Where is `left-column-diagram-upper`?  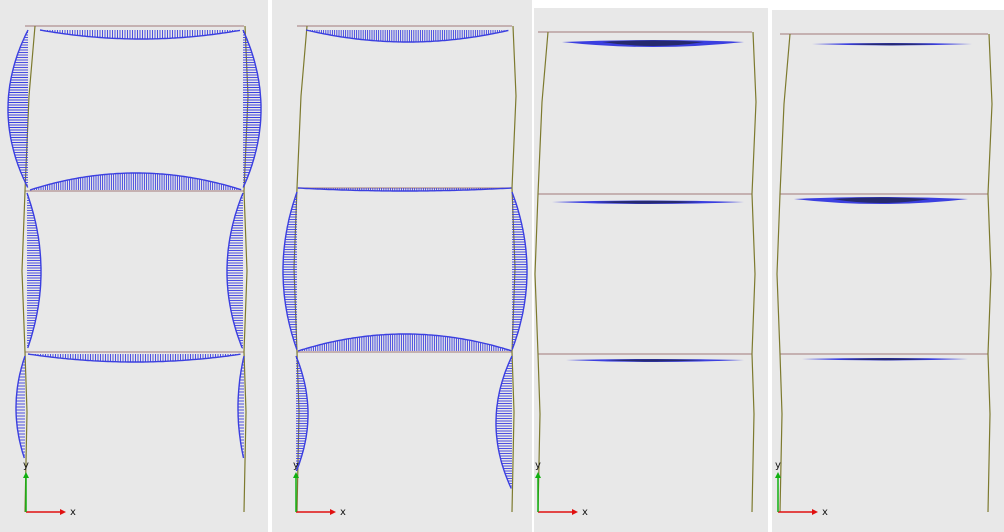 left-column-diagram-upper is located at coordinates (18, 108).